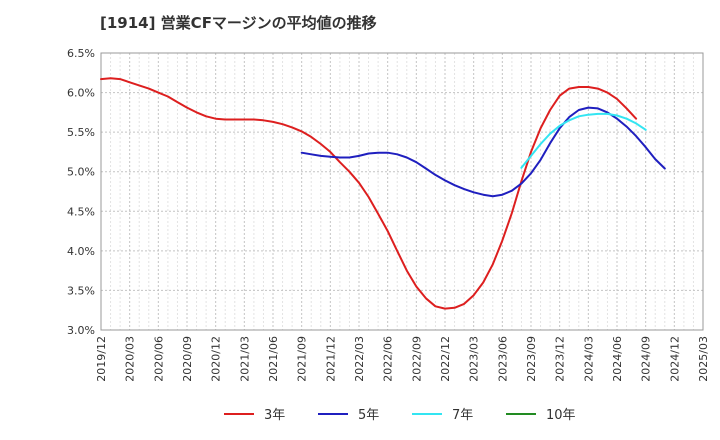 This screenshot has height=440, width=720. Describe the element at coordinates (588, 359) in the screenshot. I see `x-tick-label: 2024/03` at that location.